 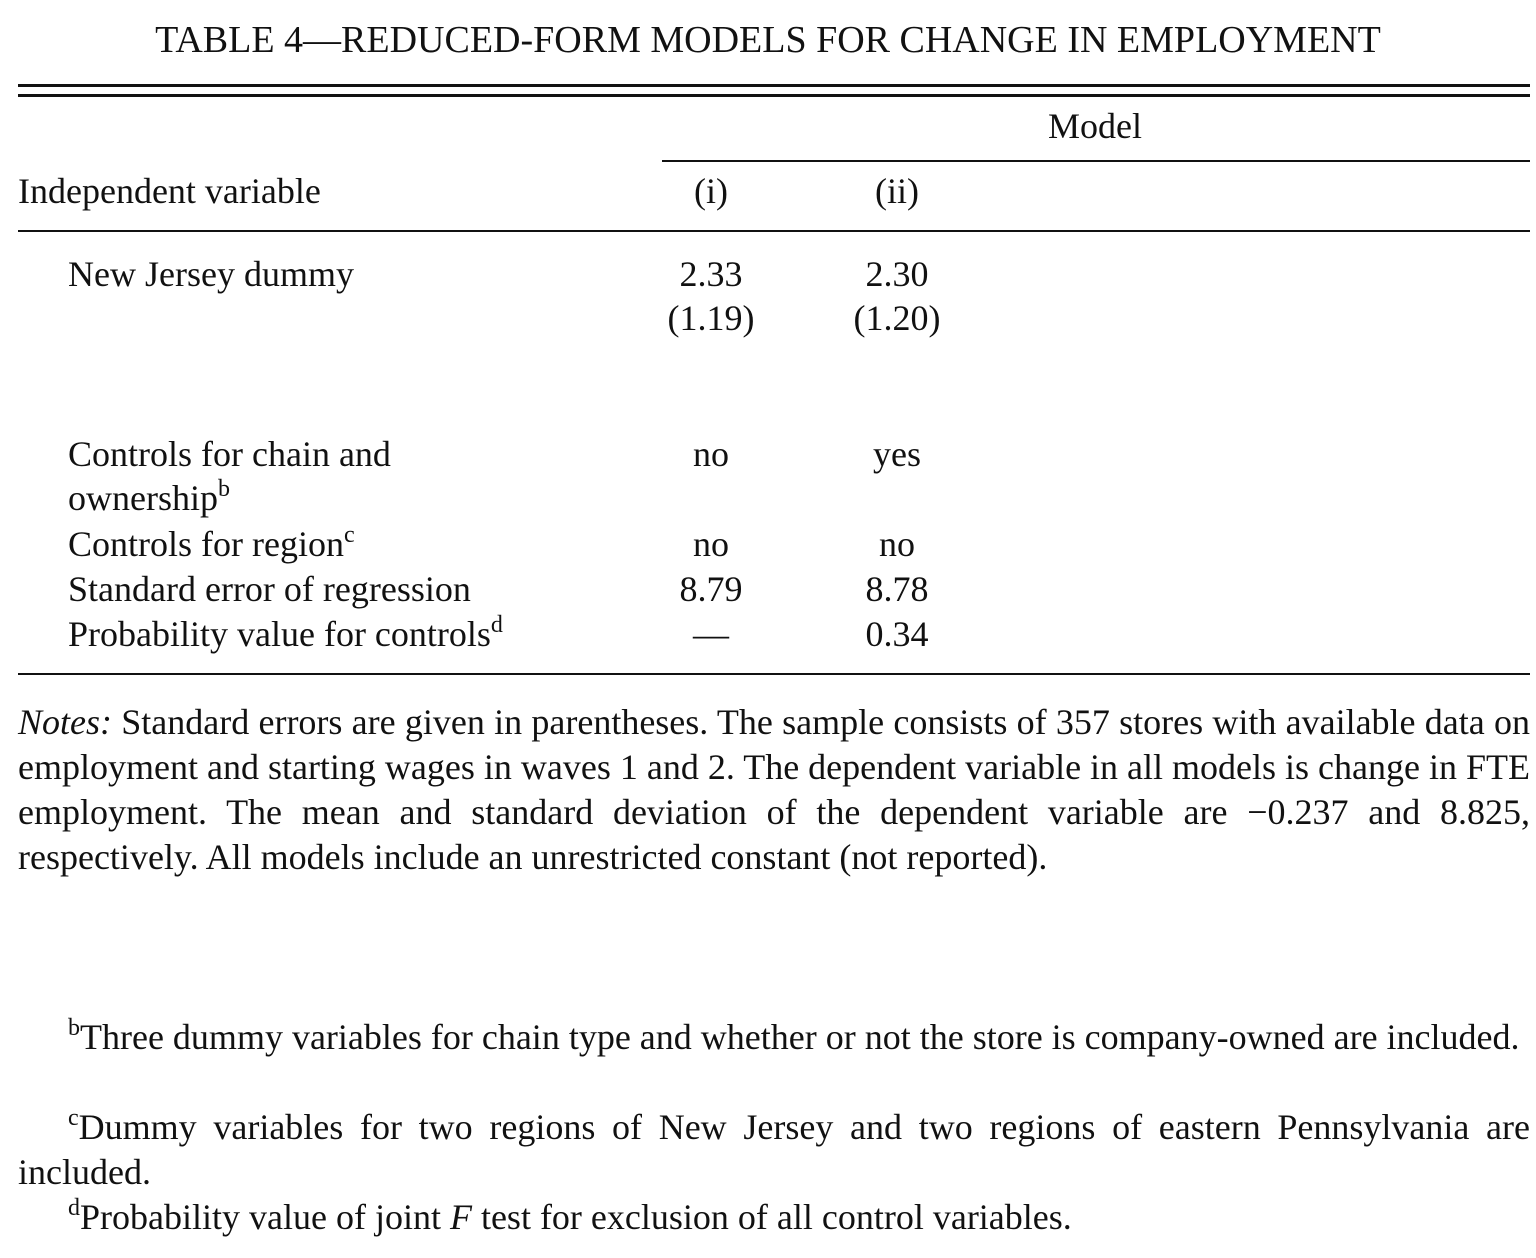 I want to click on nj-dummy-ii: 2.30, so click(x=897, y=274).